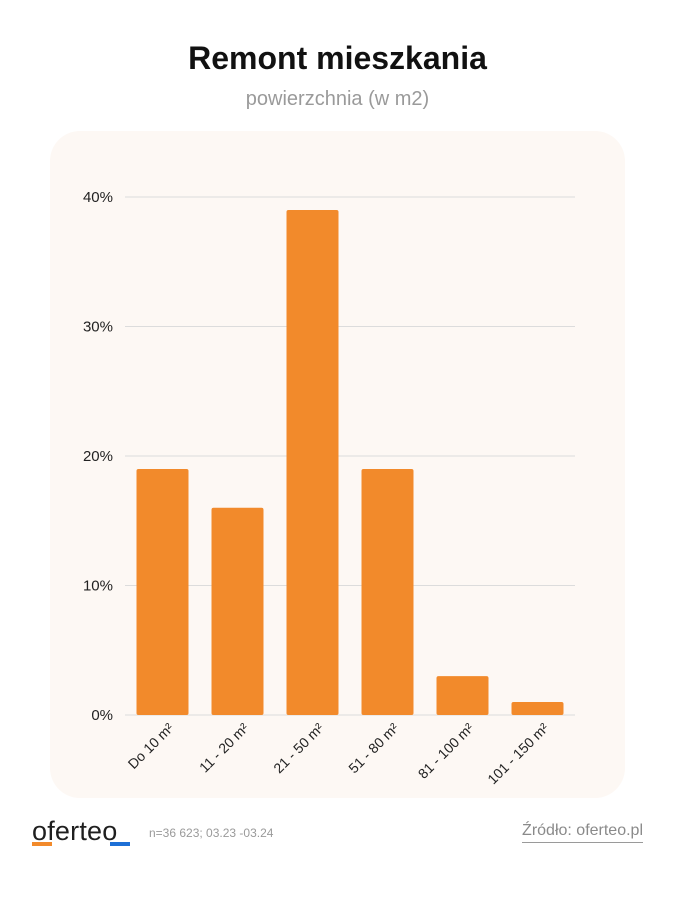 Image resolution: width=675 pixels, height=900 pixels. What do you see at coordinates (98, 197) in the screenshot?
I see `y-tick-label: 40%` at bounding box center [98, 197].